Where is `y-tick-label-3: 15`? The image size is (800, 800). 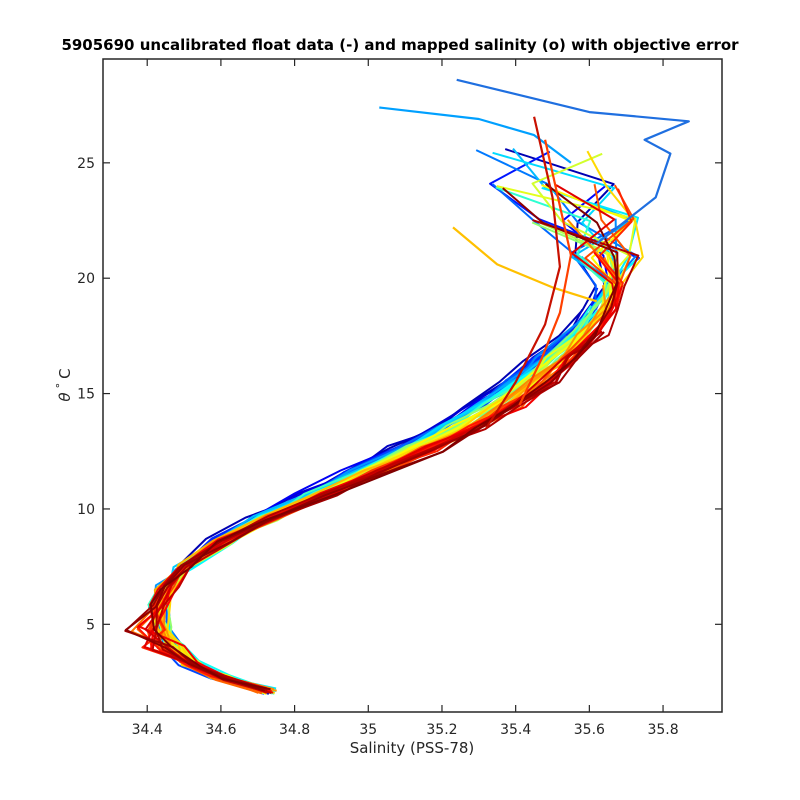 y-tick-label-3: 15 is located at coordinates (86, 395).